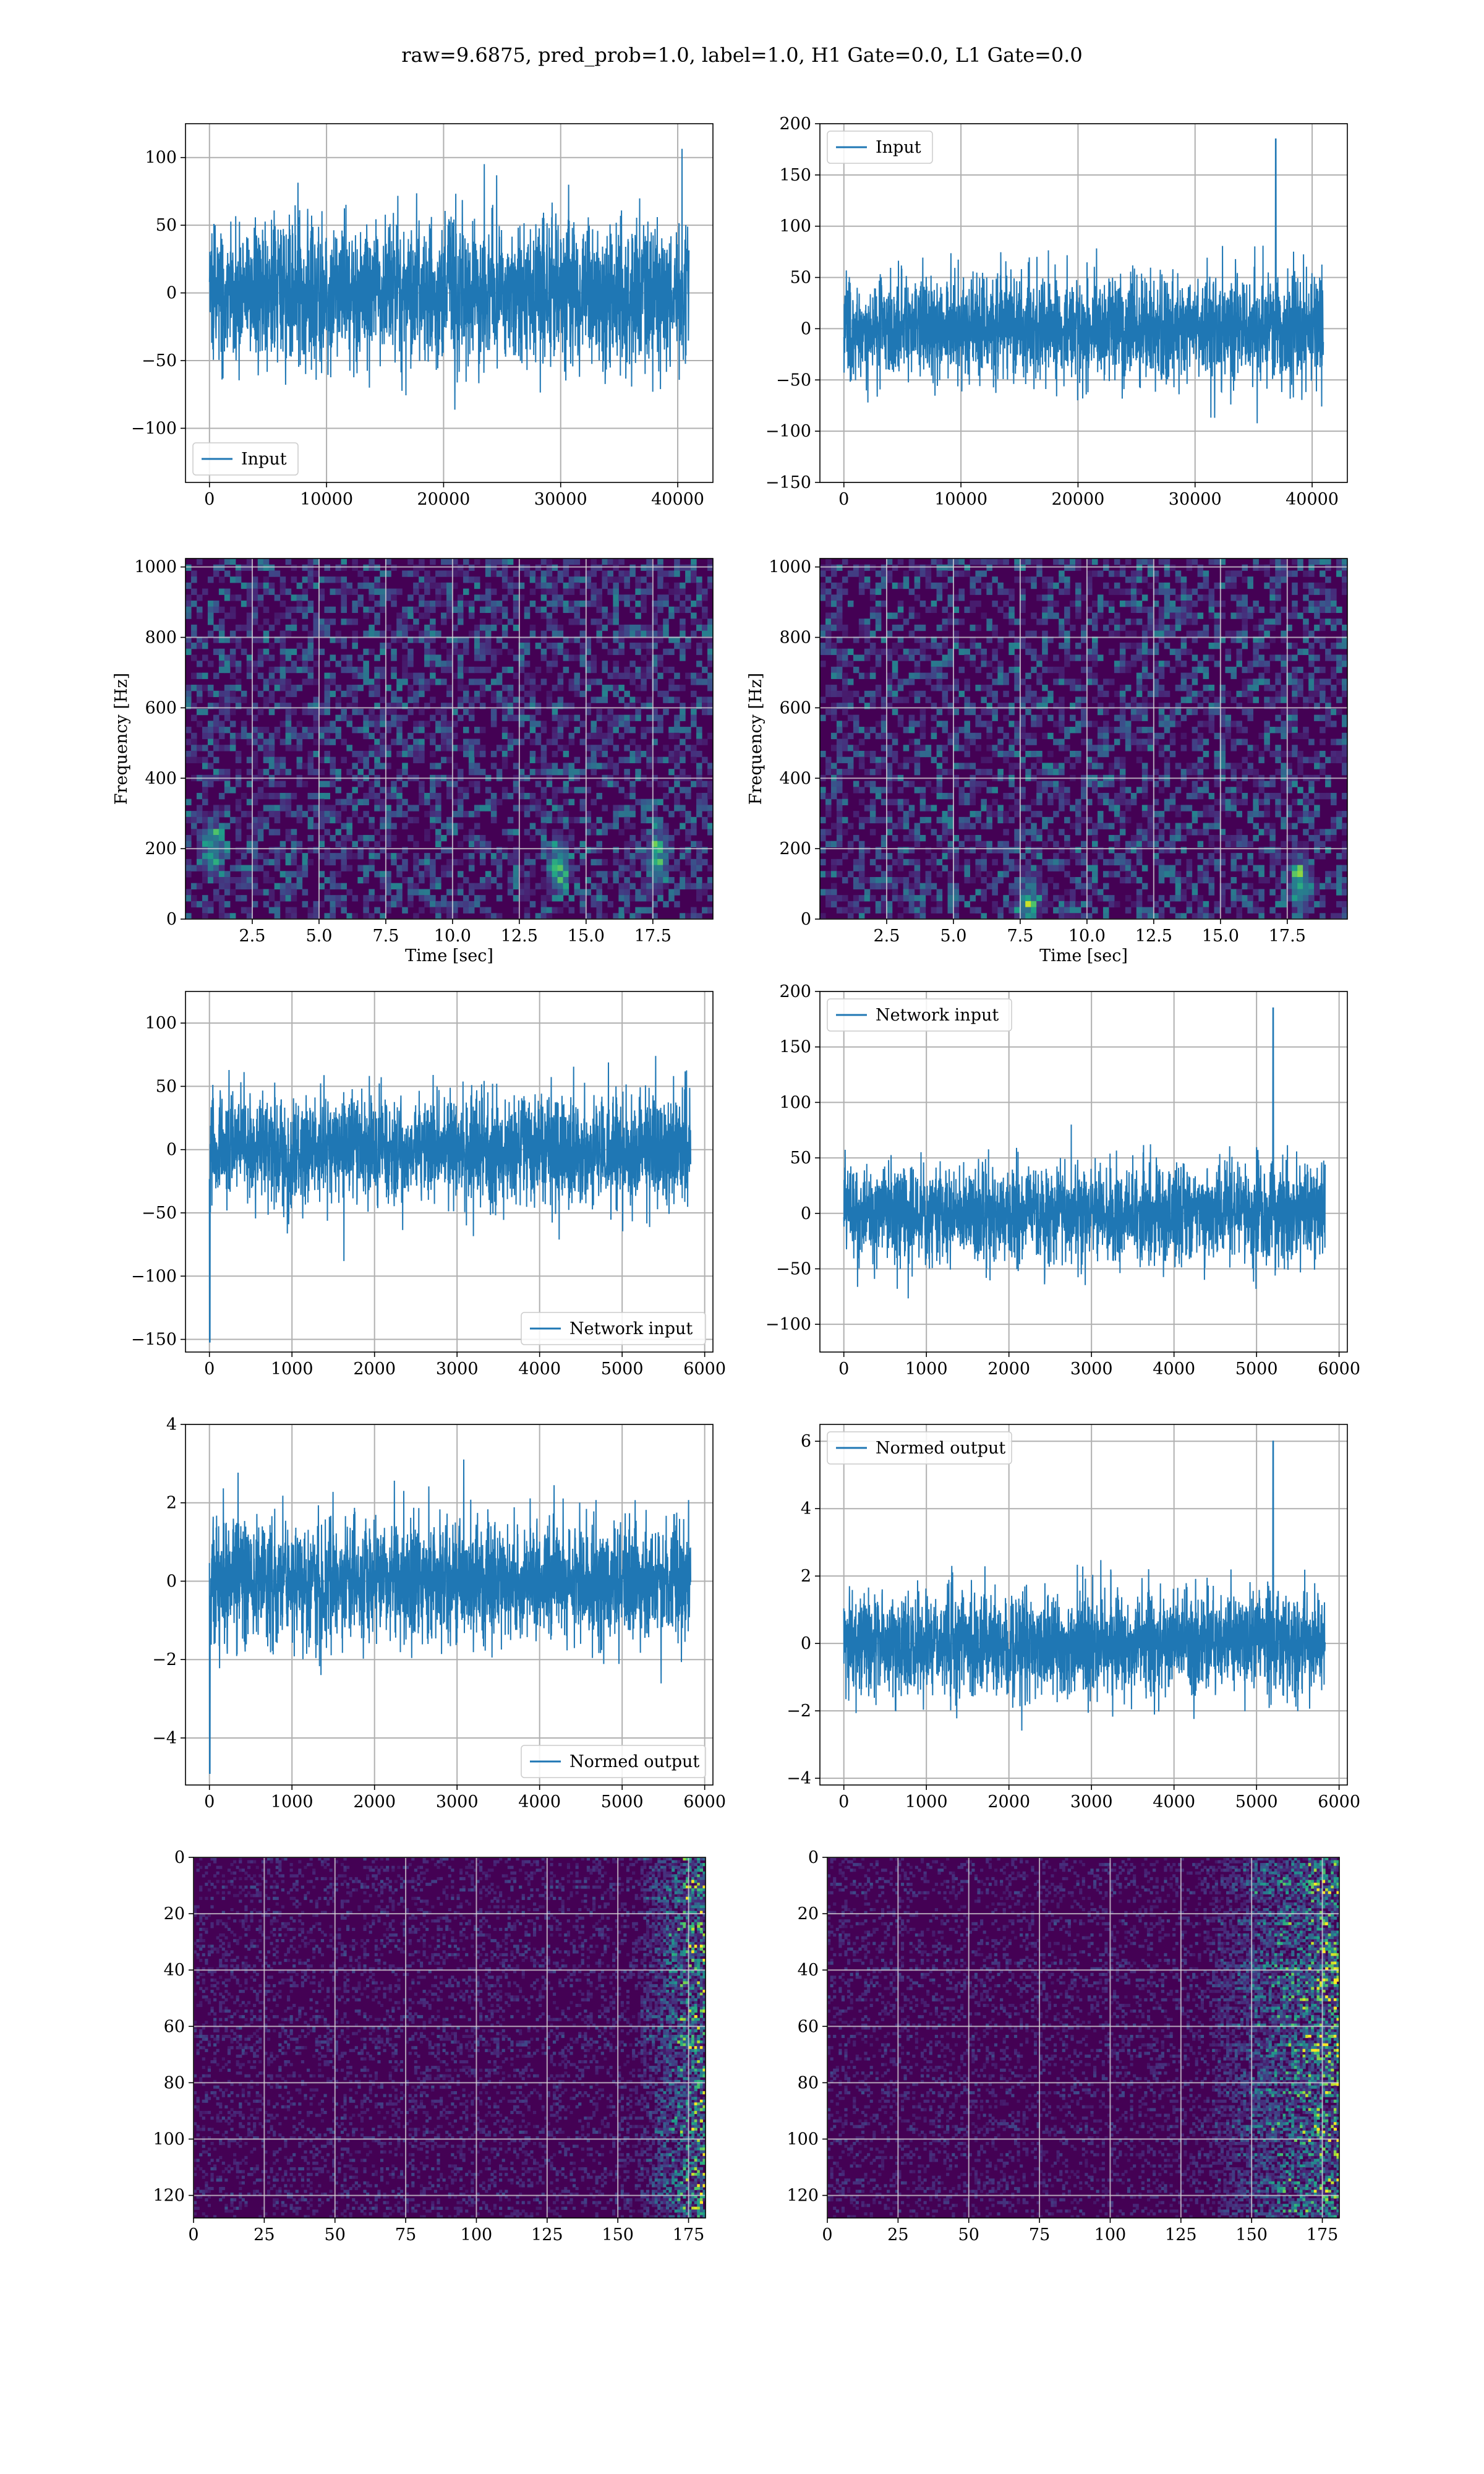 The height and width of the screenshot is (2474, 1484). Describe the element at coordinates (788, 431) in the screenshot. I see `y-tick-label: −100` at that location.